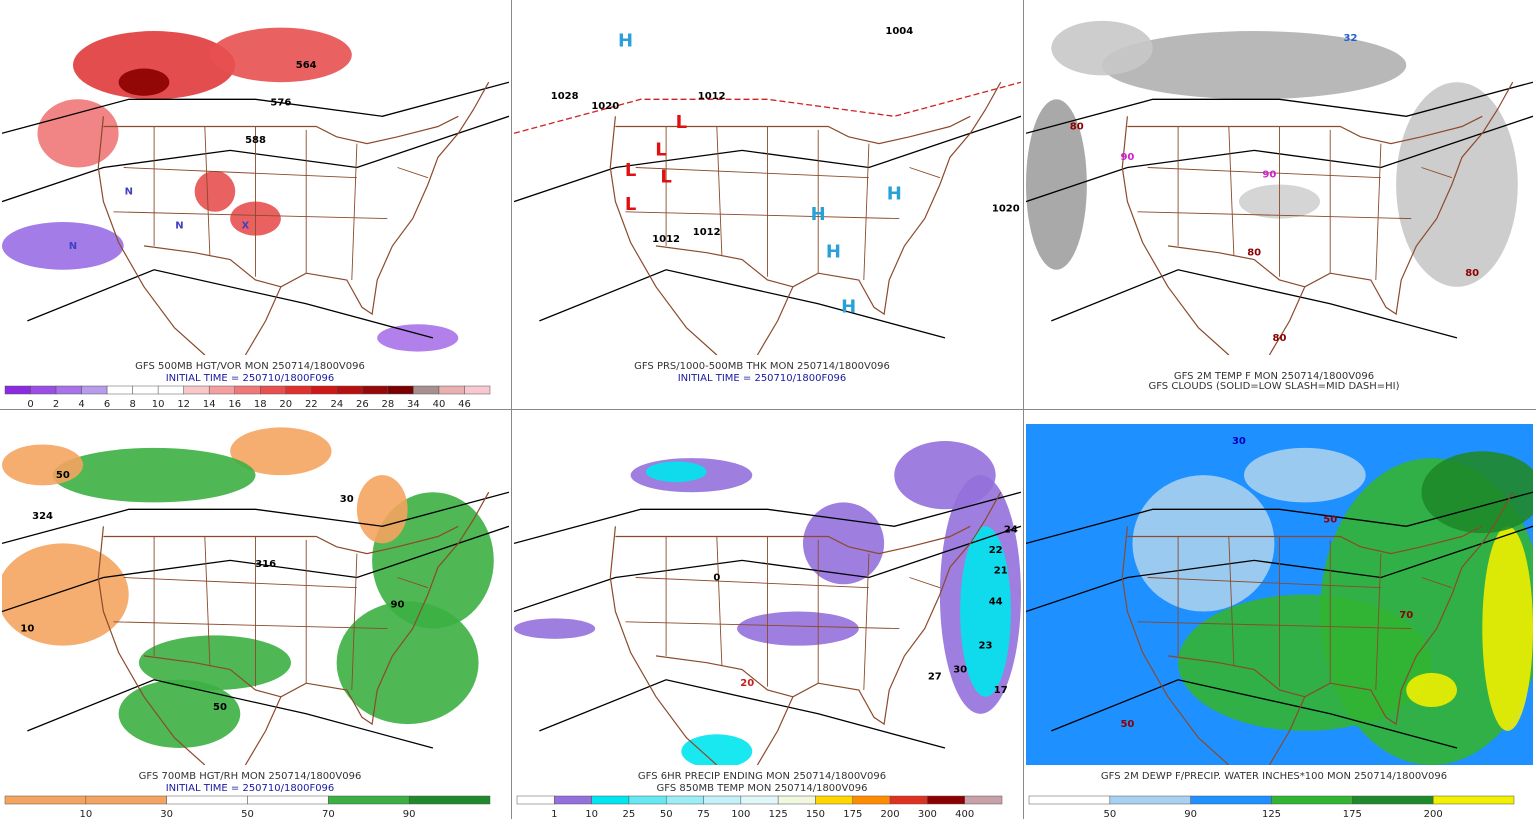  What do you see at coordinates (439, 404) in the screenshot?
I see `colorbar-label: 40` at bounding box center [439, 404].